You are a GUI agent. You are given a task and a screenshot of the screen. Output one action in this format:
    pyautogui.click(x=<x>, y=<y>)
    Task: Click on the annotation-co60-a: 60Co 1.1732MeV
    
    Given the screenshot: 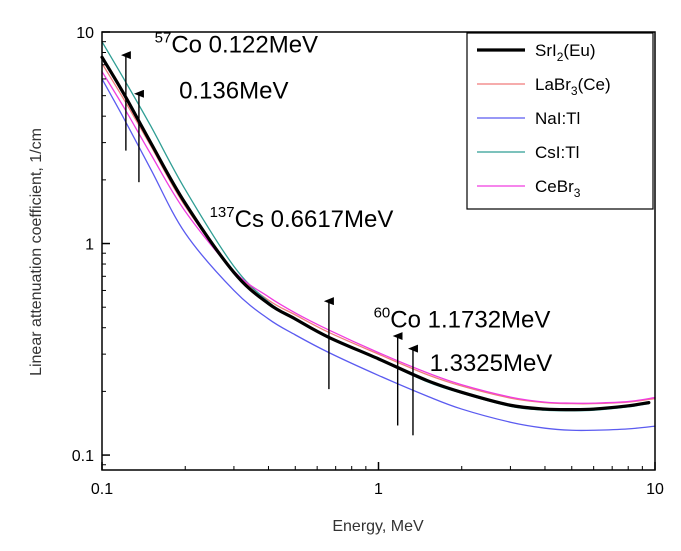 What is the action you would take?
    pyautogui.click(x=462, y=319)
    